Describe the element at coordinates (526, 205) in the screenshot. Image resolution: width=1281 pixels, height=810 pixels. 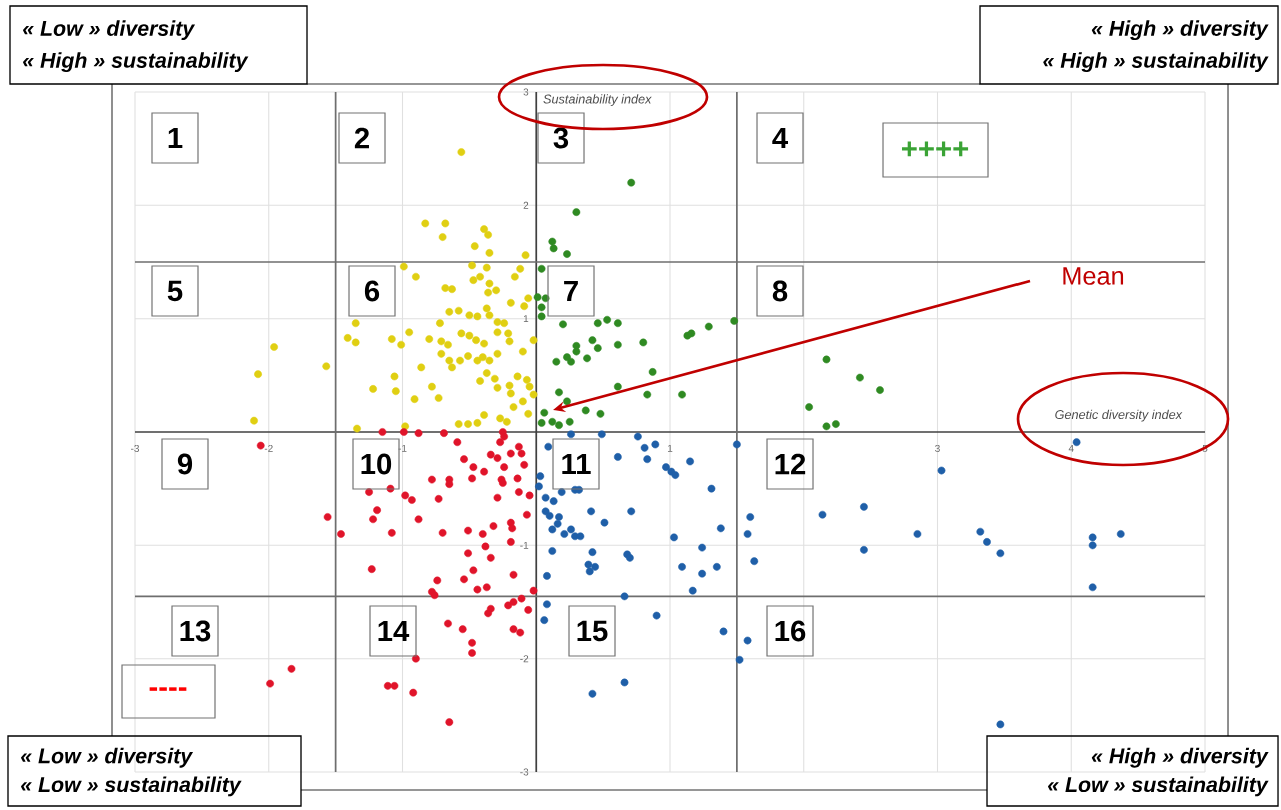
I see `y-tick-label: 2` at that location.